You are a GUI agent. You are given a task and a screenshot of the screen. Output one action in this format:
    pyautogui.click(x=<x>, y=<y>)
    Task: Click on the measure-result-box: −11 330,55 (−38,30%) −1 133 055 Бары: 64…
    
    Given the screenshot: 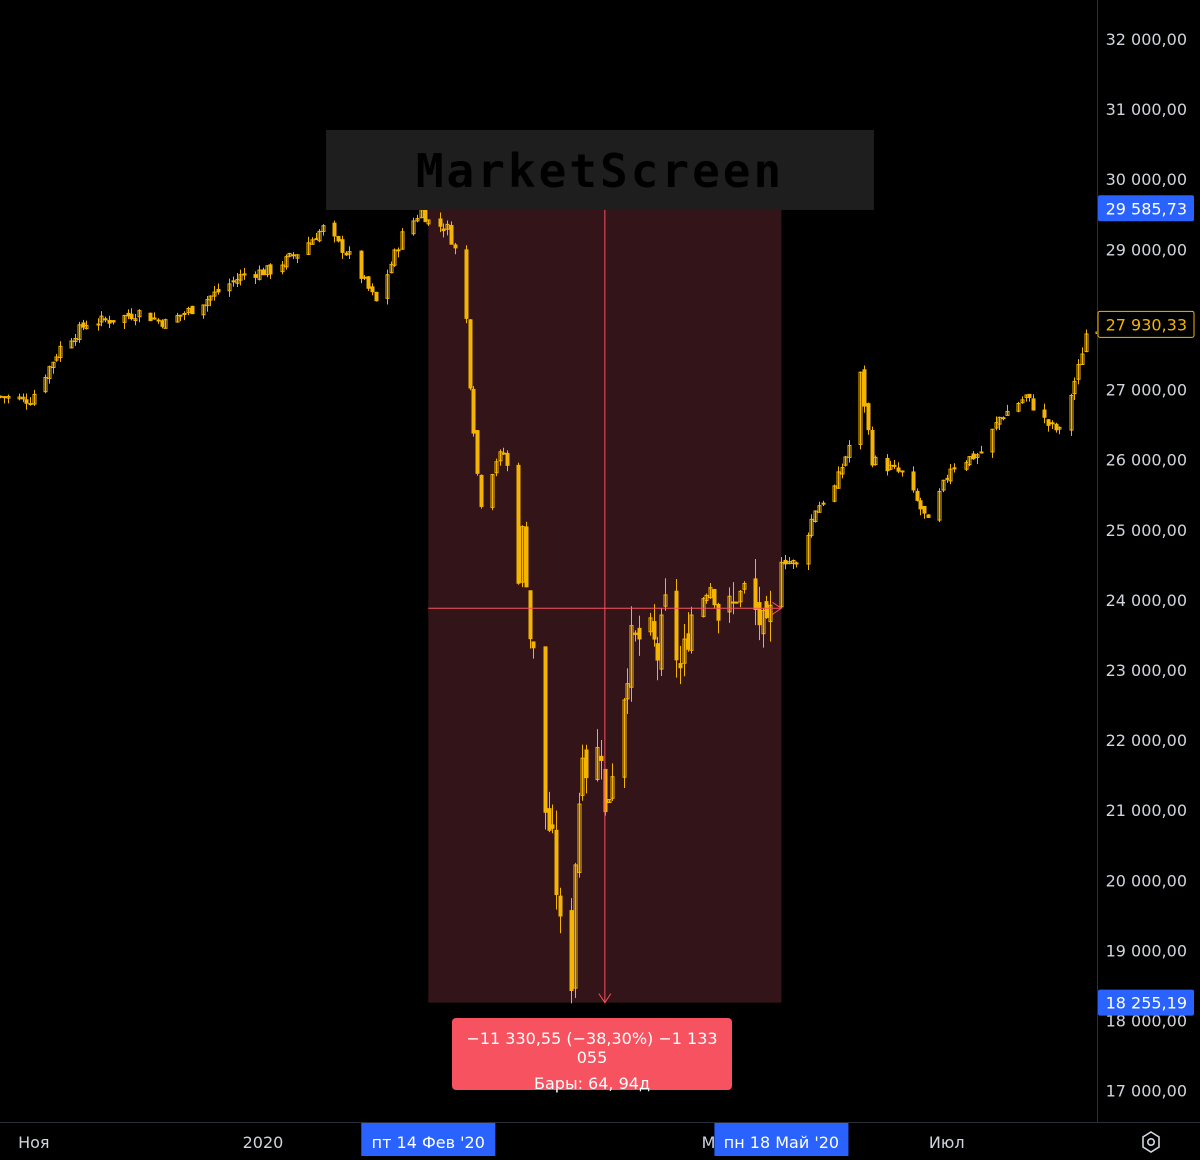 What is the action you would take?
    pyautogui.click(x=592, y=1055)
    